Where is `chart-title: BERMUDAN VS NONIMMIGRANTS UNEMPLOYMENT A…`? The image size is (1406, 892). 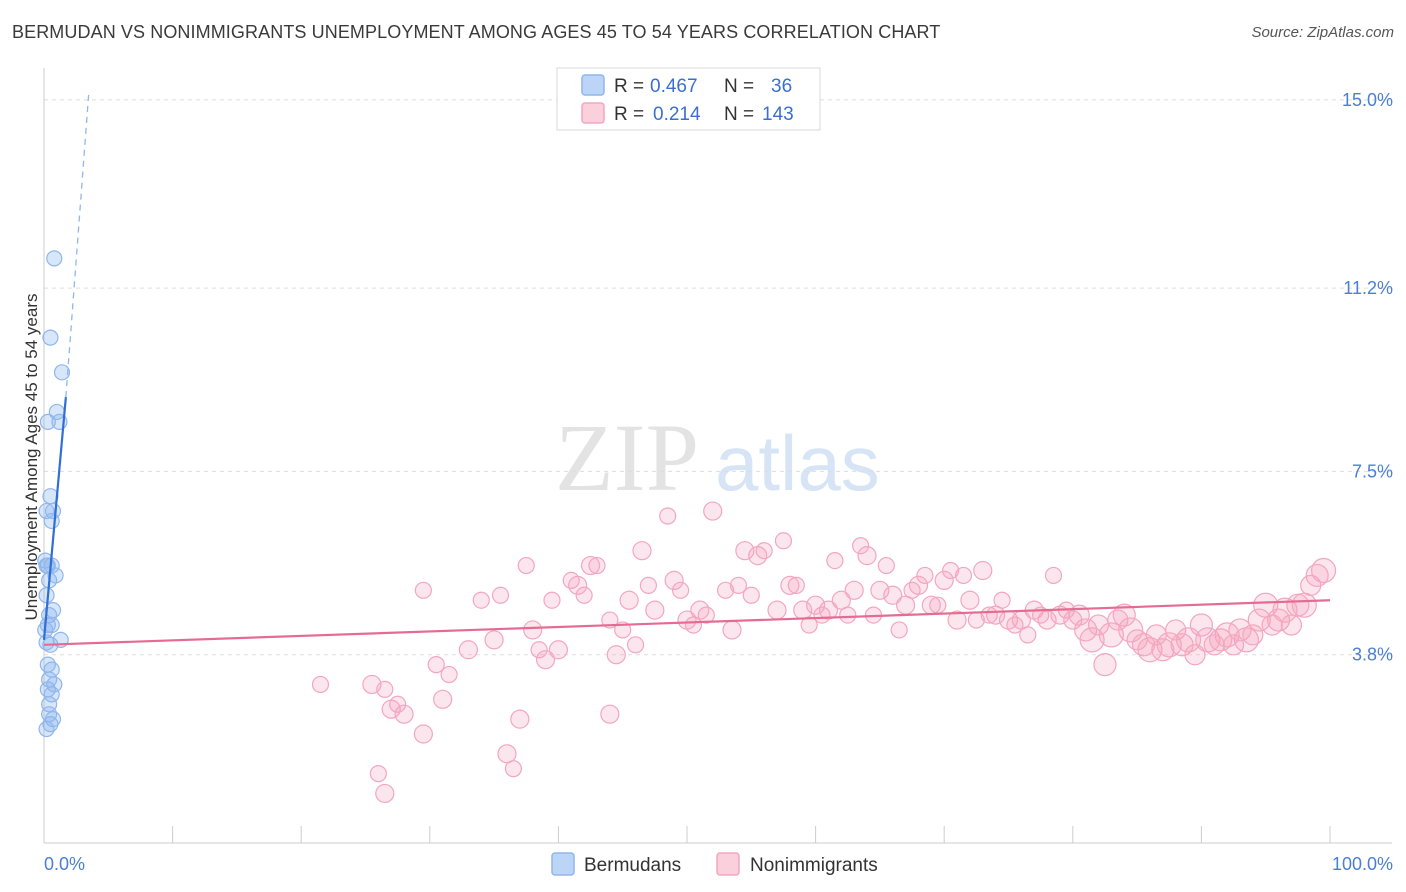
chart-title: BERMUDAN VS NONIMMIGRANTS UNEMPLOYMENT A… is located at coordinates (476, 32).